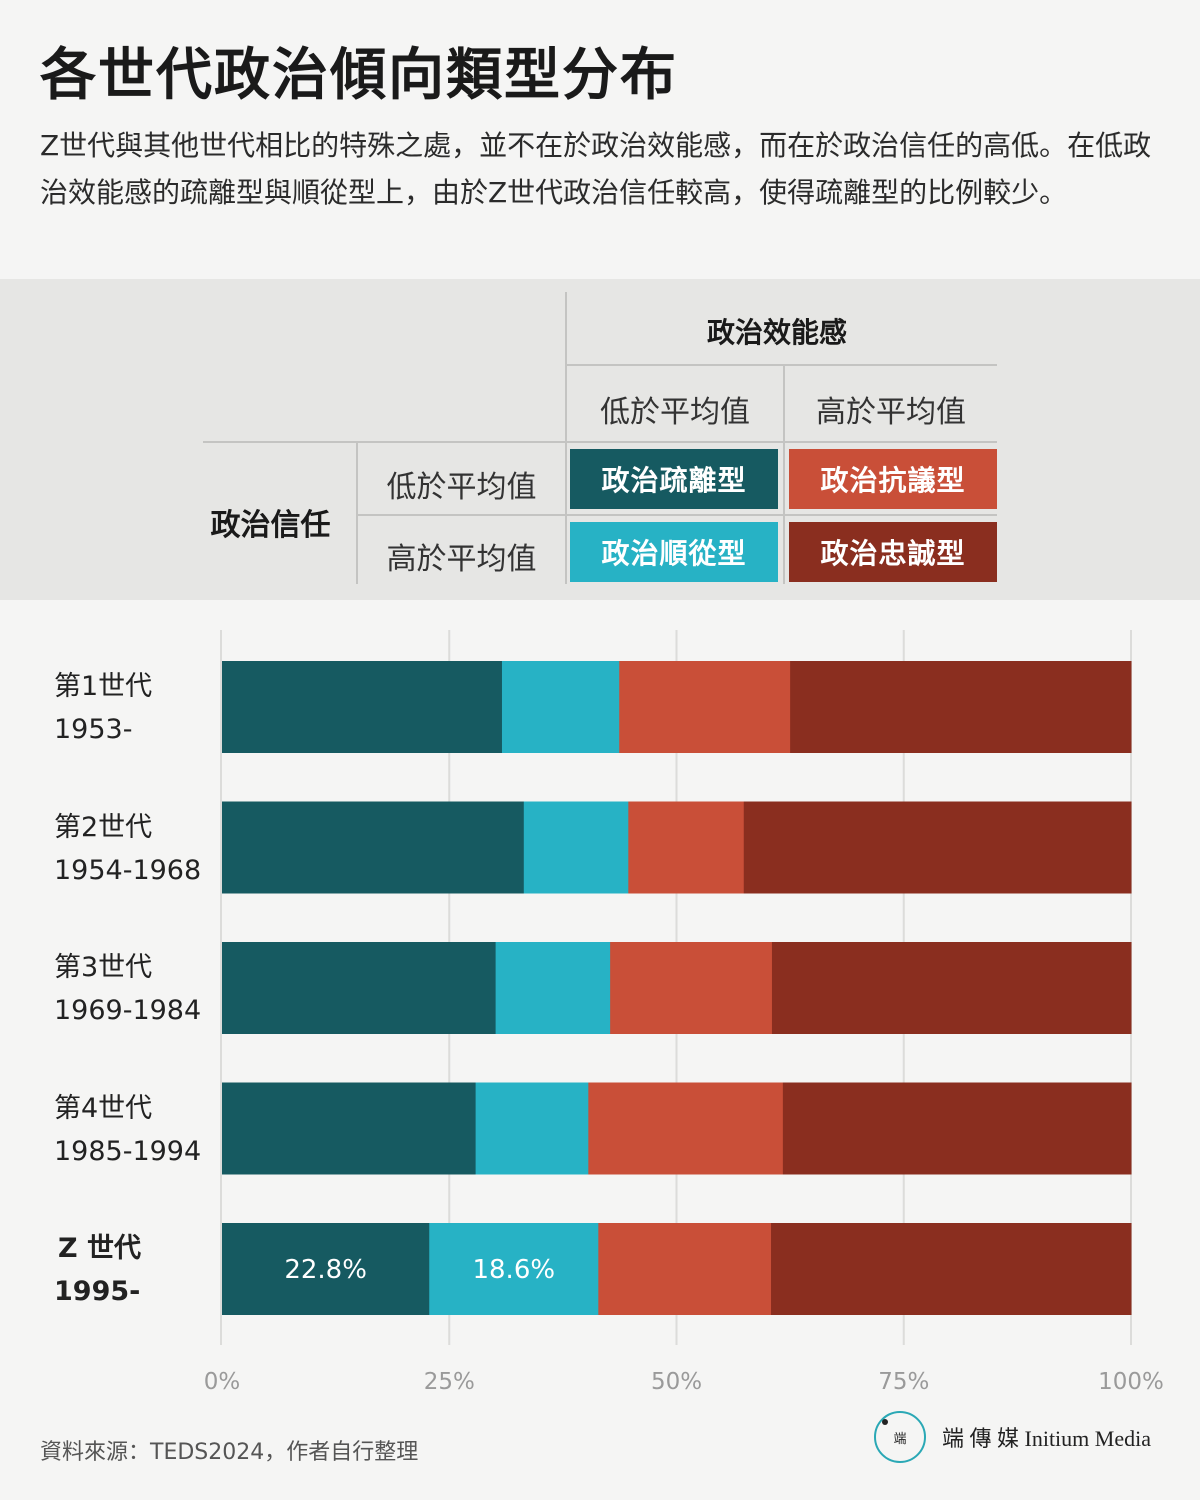  I want to click on legend-col-high: 高於平均值, so click(891, 412).